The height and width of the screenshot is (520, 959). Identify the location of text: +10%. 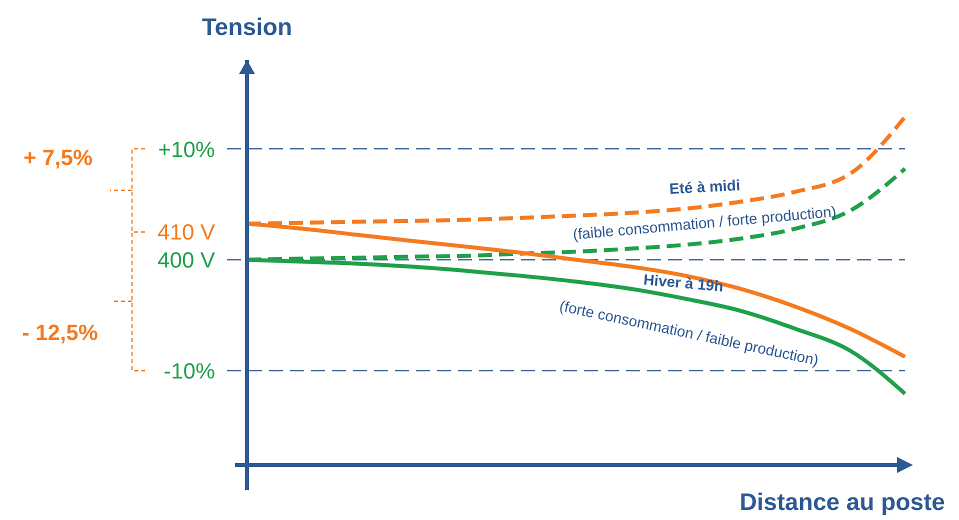
(186, 149).